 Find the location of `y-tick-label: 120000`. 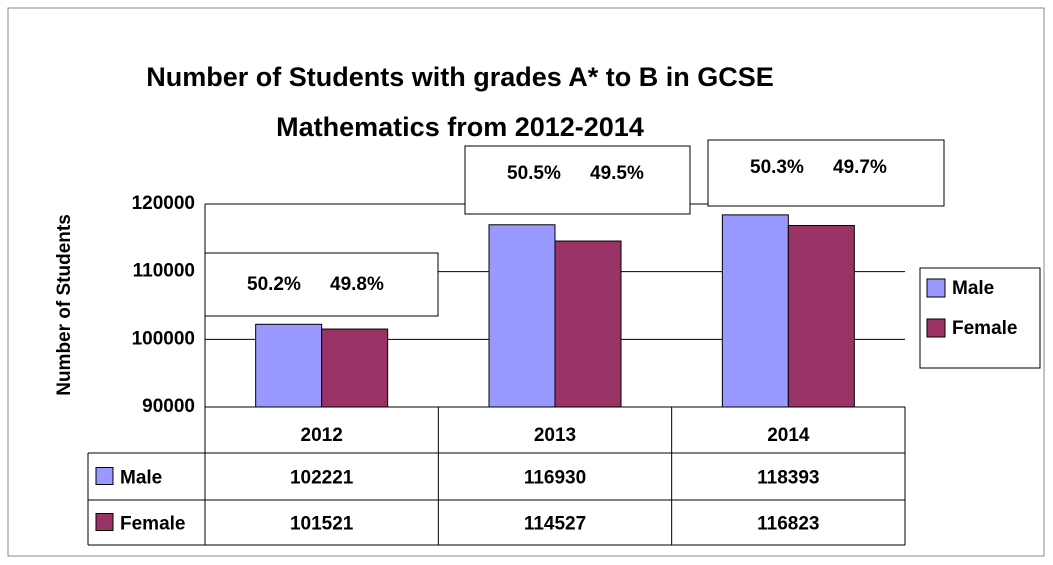

y-tick-label: 120000 is located at coordinates (163, 203).